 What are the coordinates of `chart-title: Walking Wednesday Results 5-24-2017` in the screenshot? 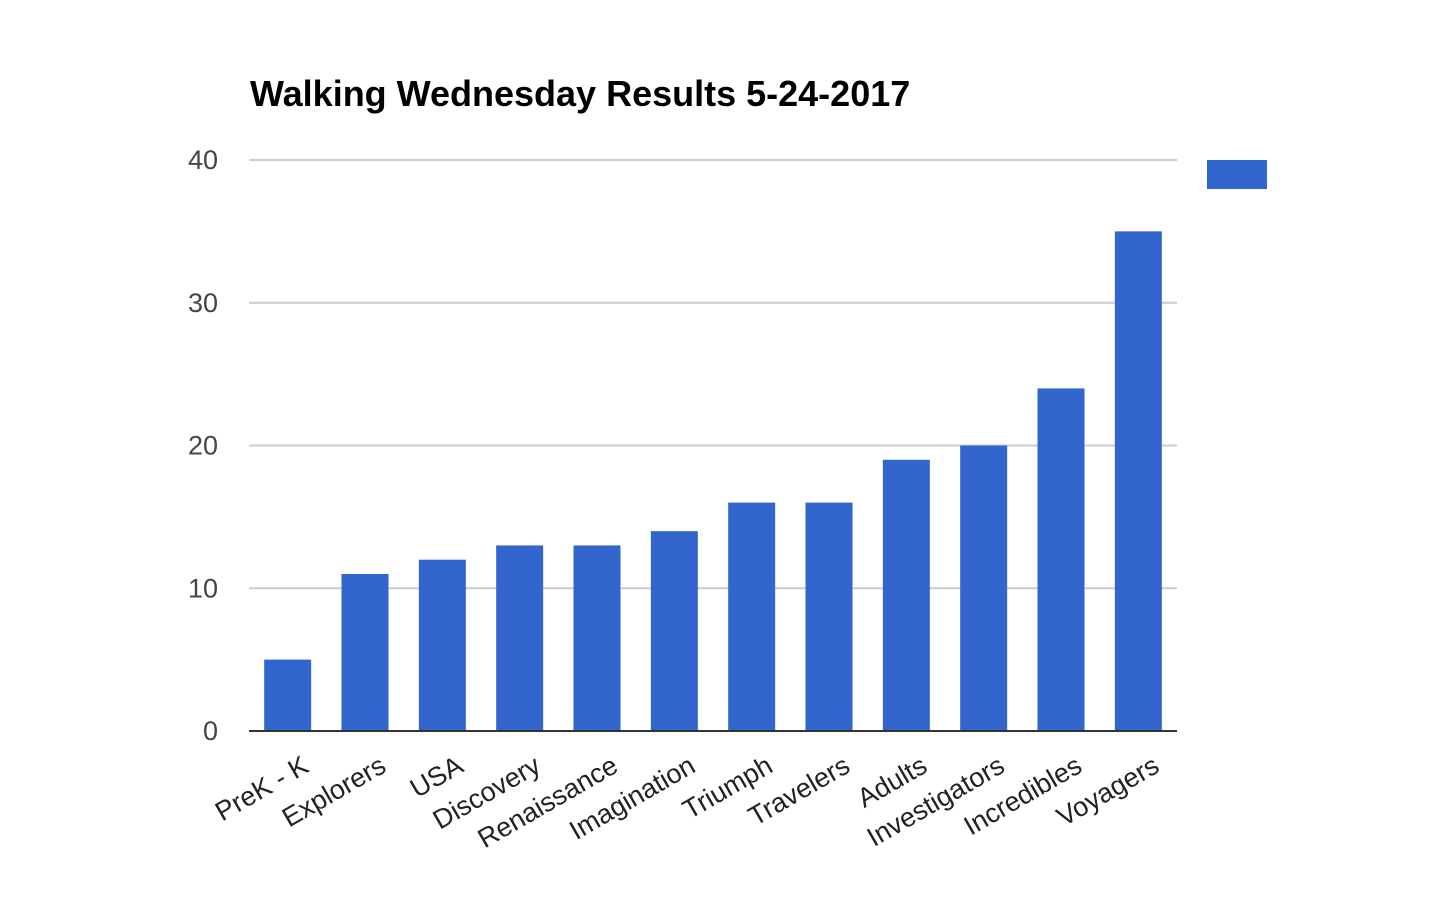 It's located at (580, 93).